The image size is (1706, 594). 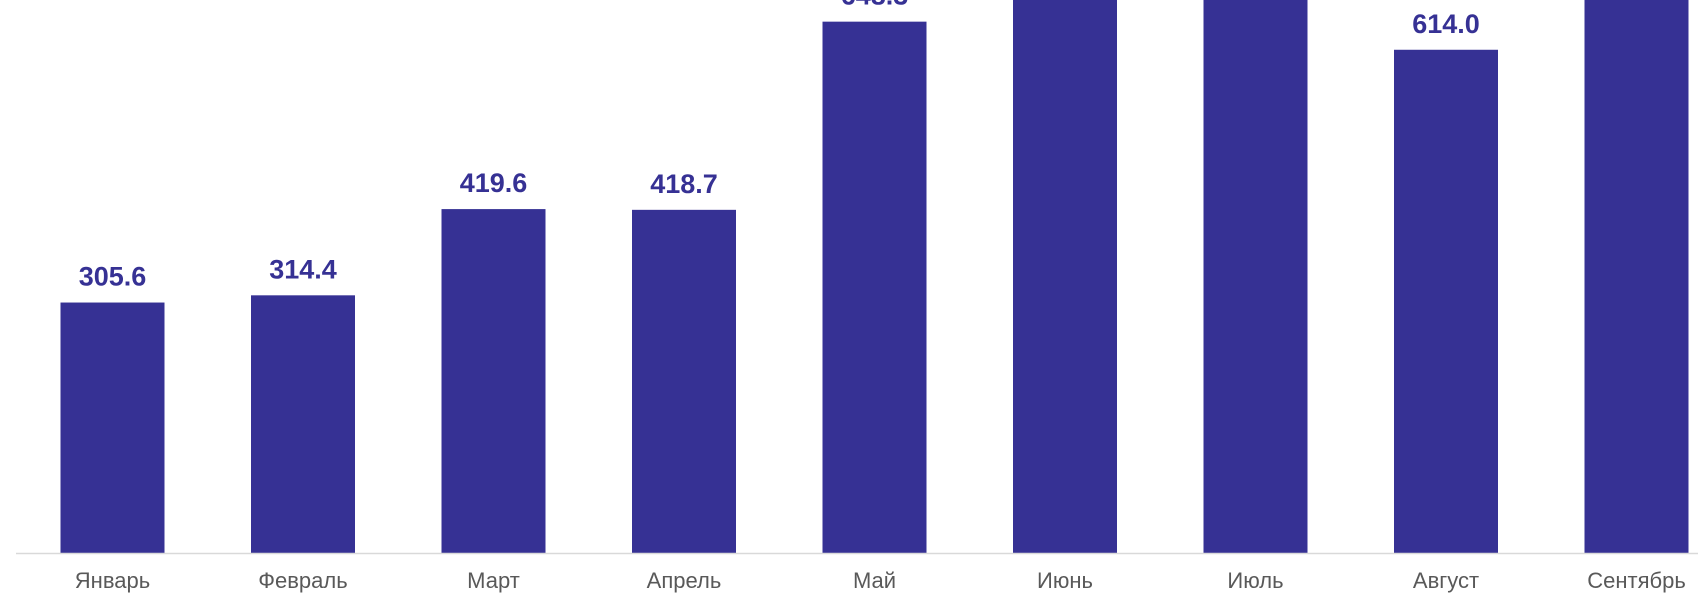 I want to click on bar-value-label: 314.4, so click(x=303, y=269).